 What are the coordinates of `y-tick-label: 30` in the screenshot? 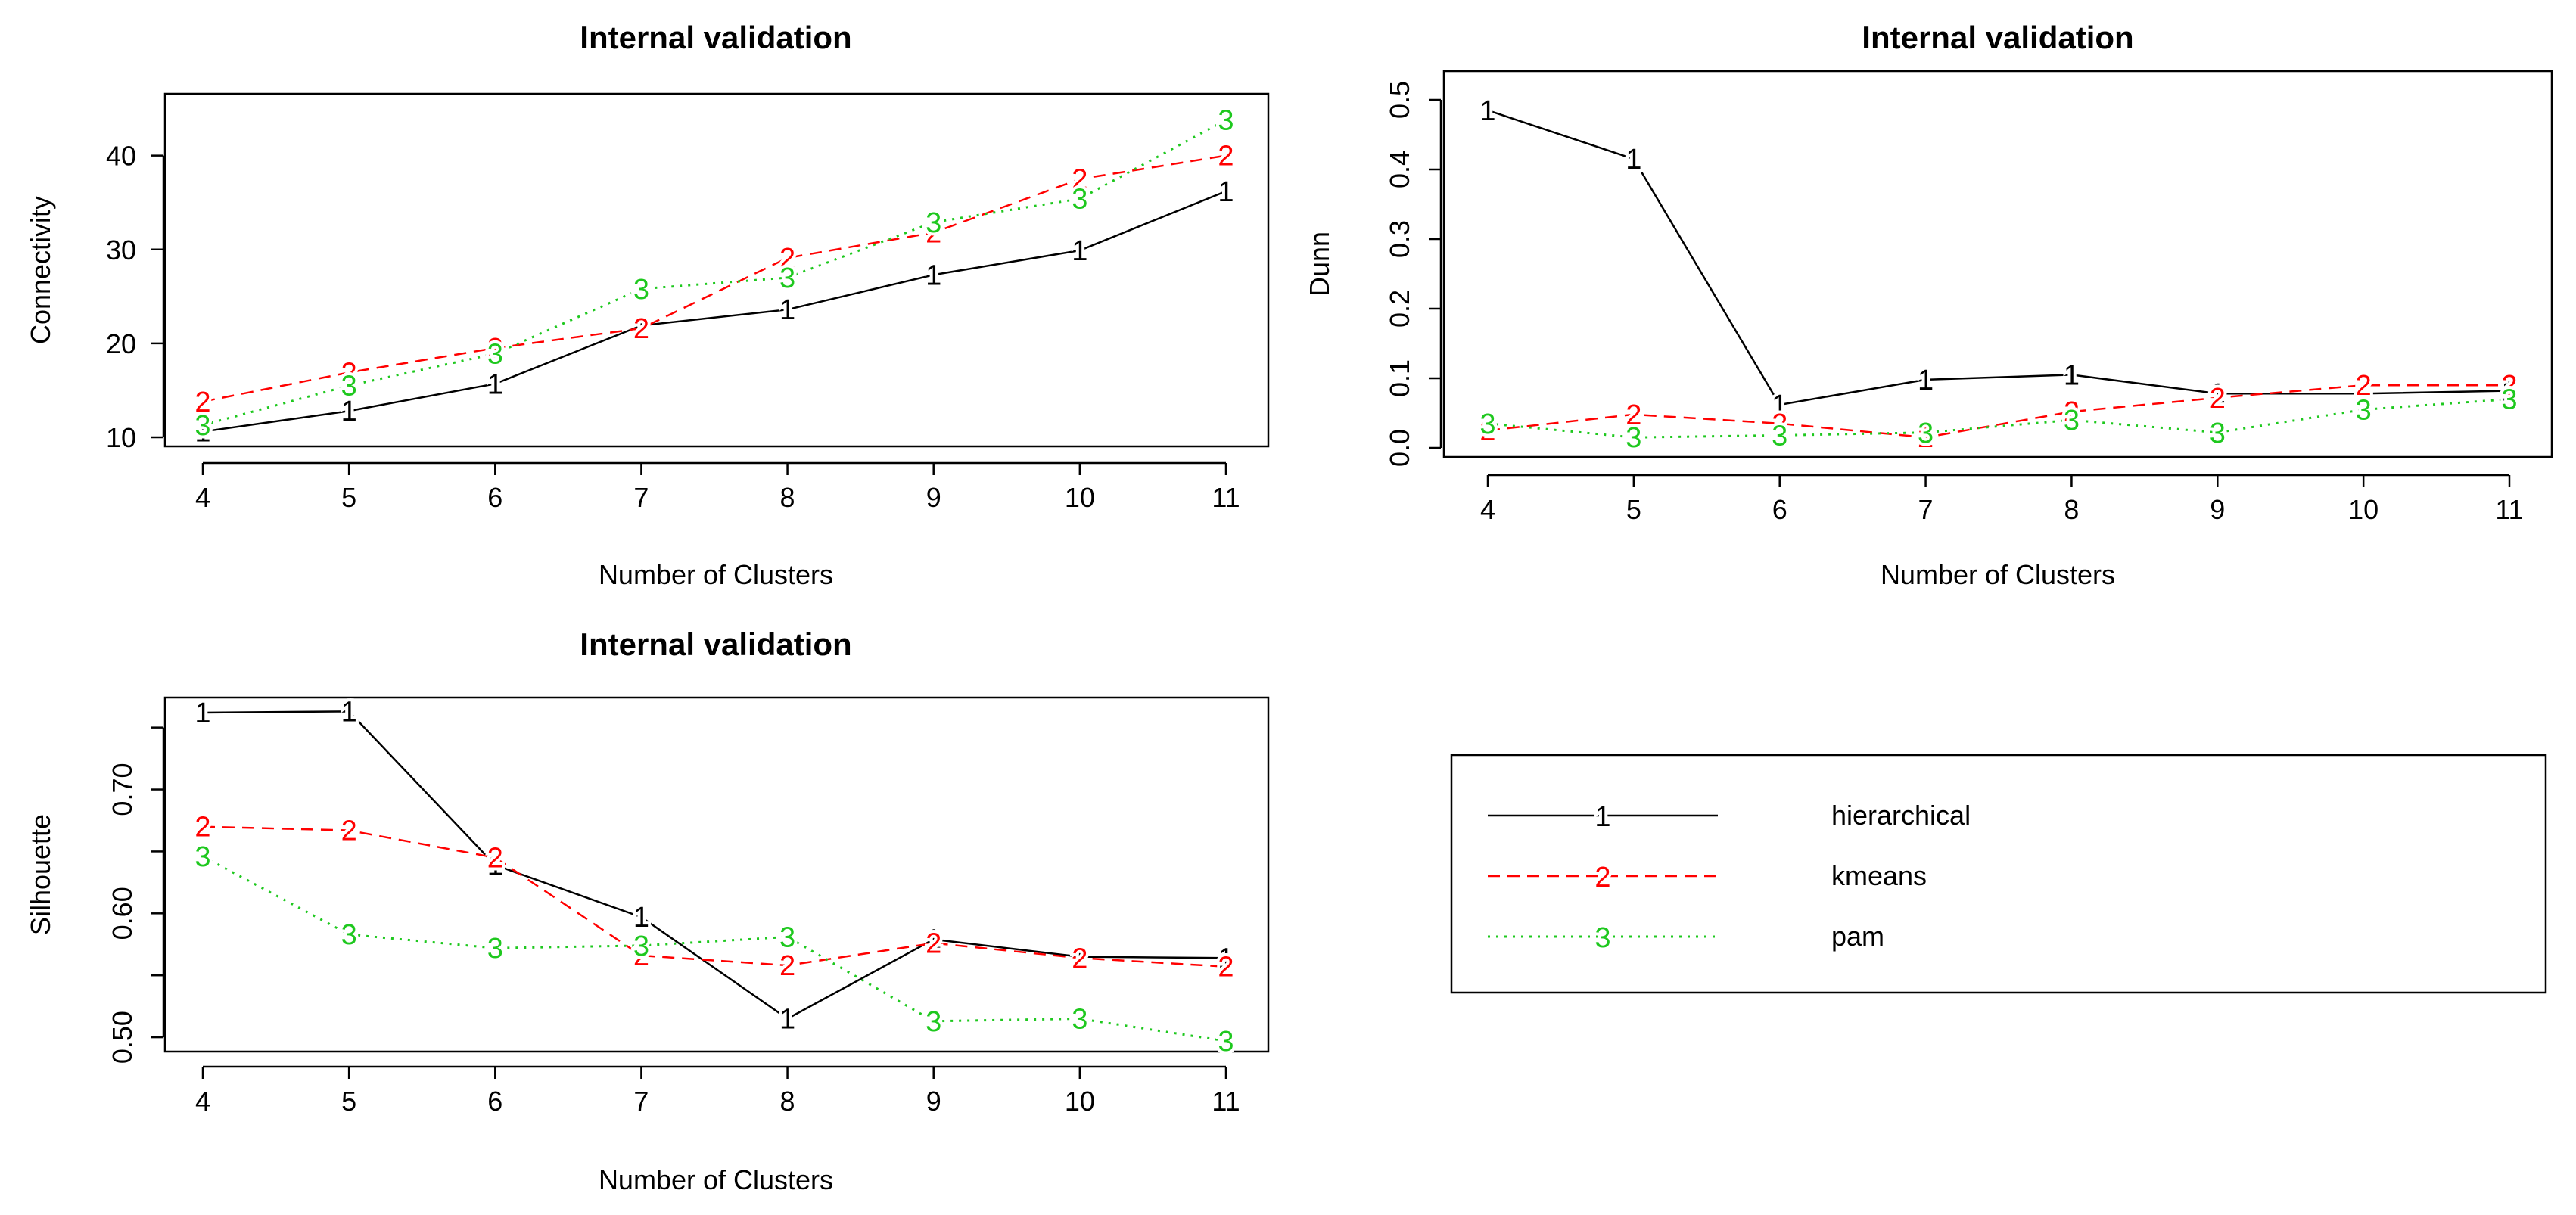 It's located at (121, 250).